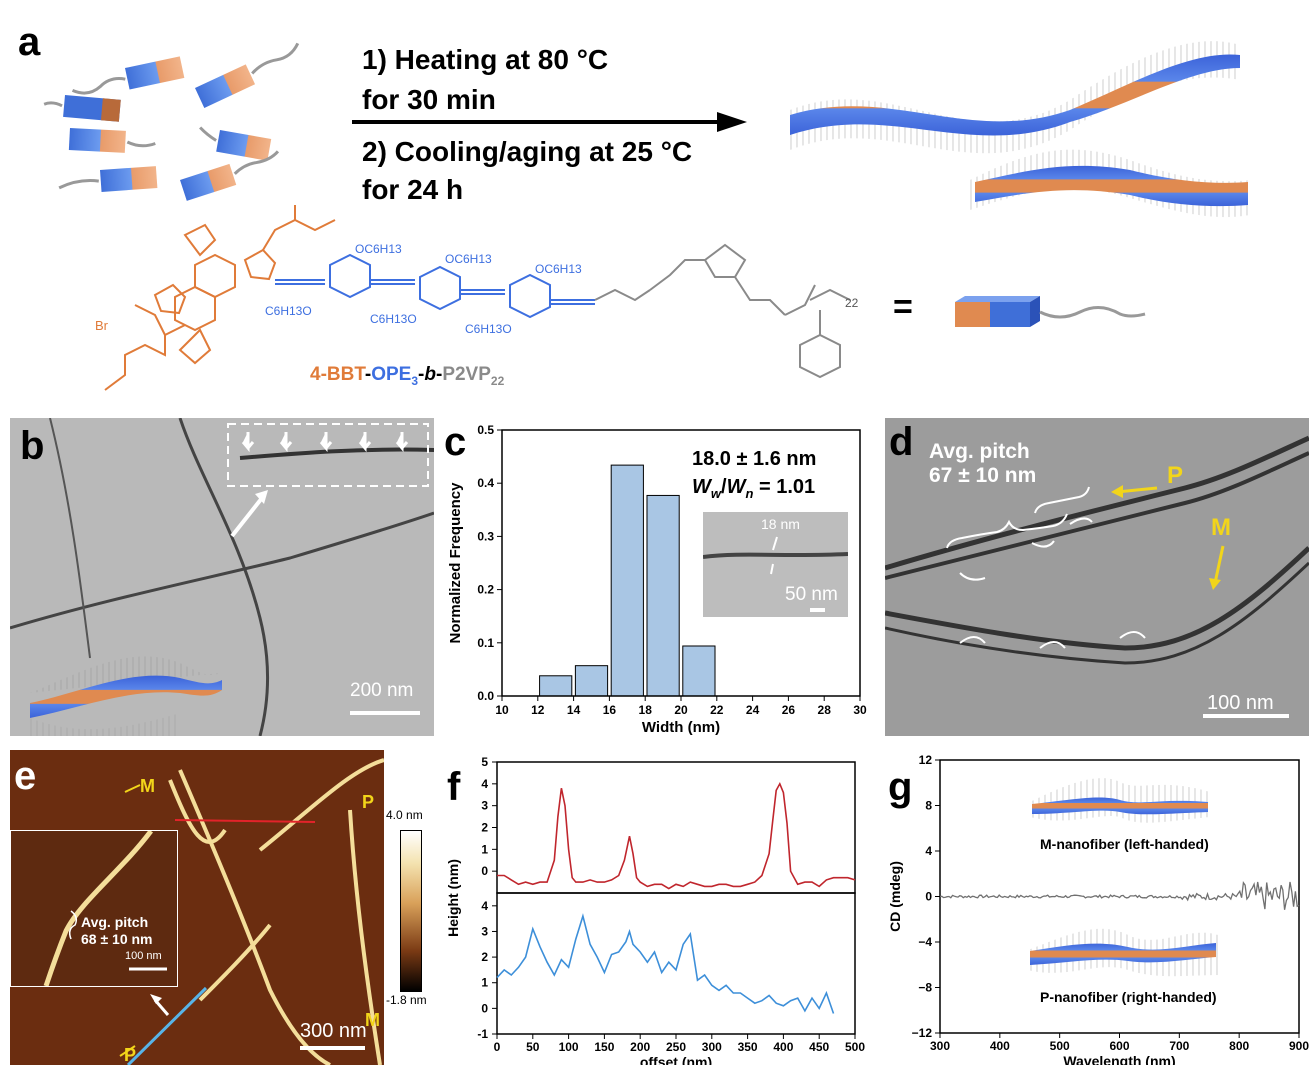 Image resolution: width=1309 pixels, height=1065 pixels. I want to click on twisted-ribbons-illustration, so click(1020, 129).